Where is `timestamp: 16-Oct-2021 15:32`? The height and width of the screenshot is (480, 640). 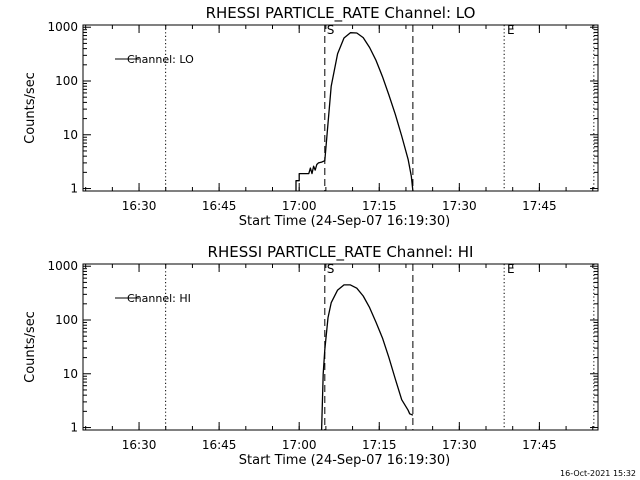
timestamp: 16-Oct-2021 15:32 is located at coordinates (598, 473).